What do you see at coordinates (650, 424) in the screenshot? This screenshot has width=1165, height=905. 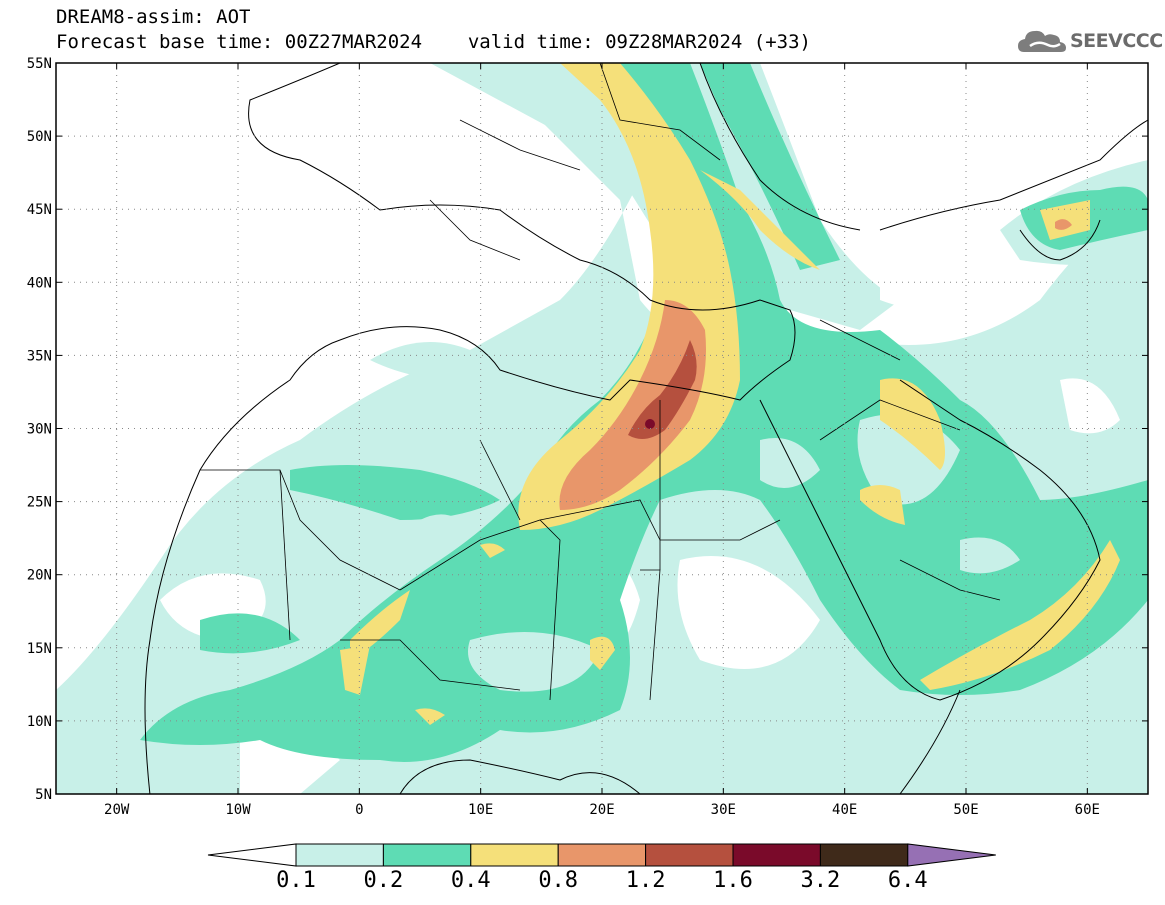 I see `aot-layer-1.6` at bounding box center [650, 424].